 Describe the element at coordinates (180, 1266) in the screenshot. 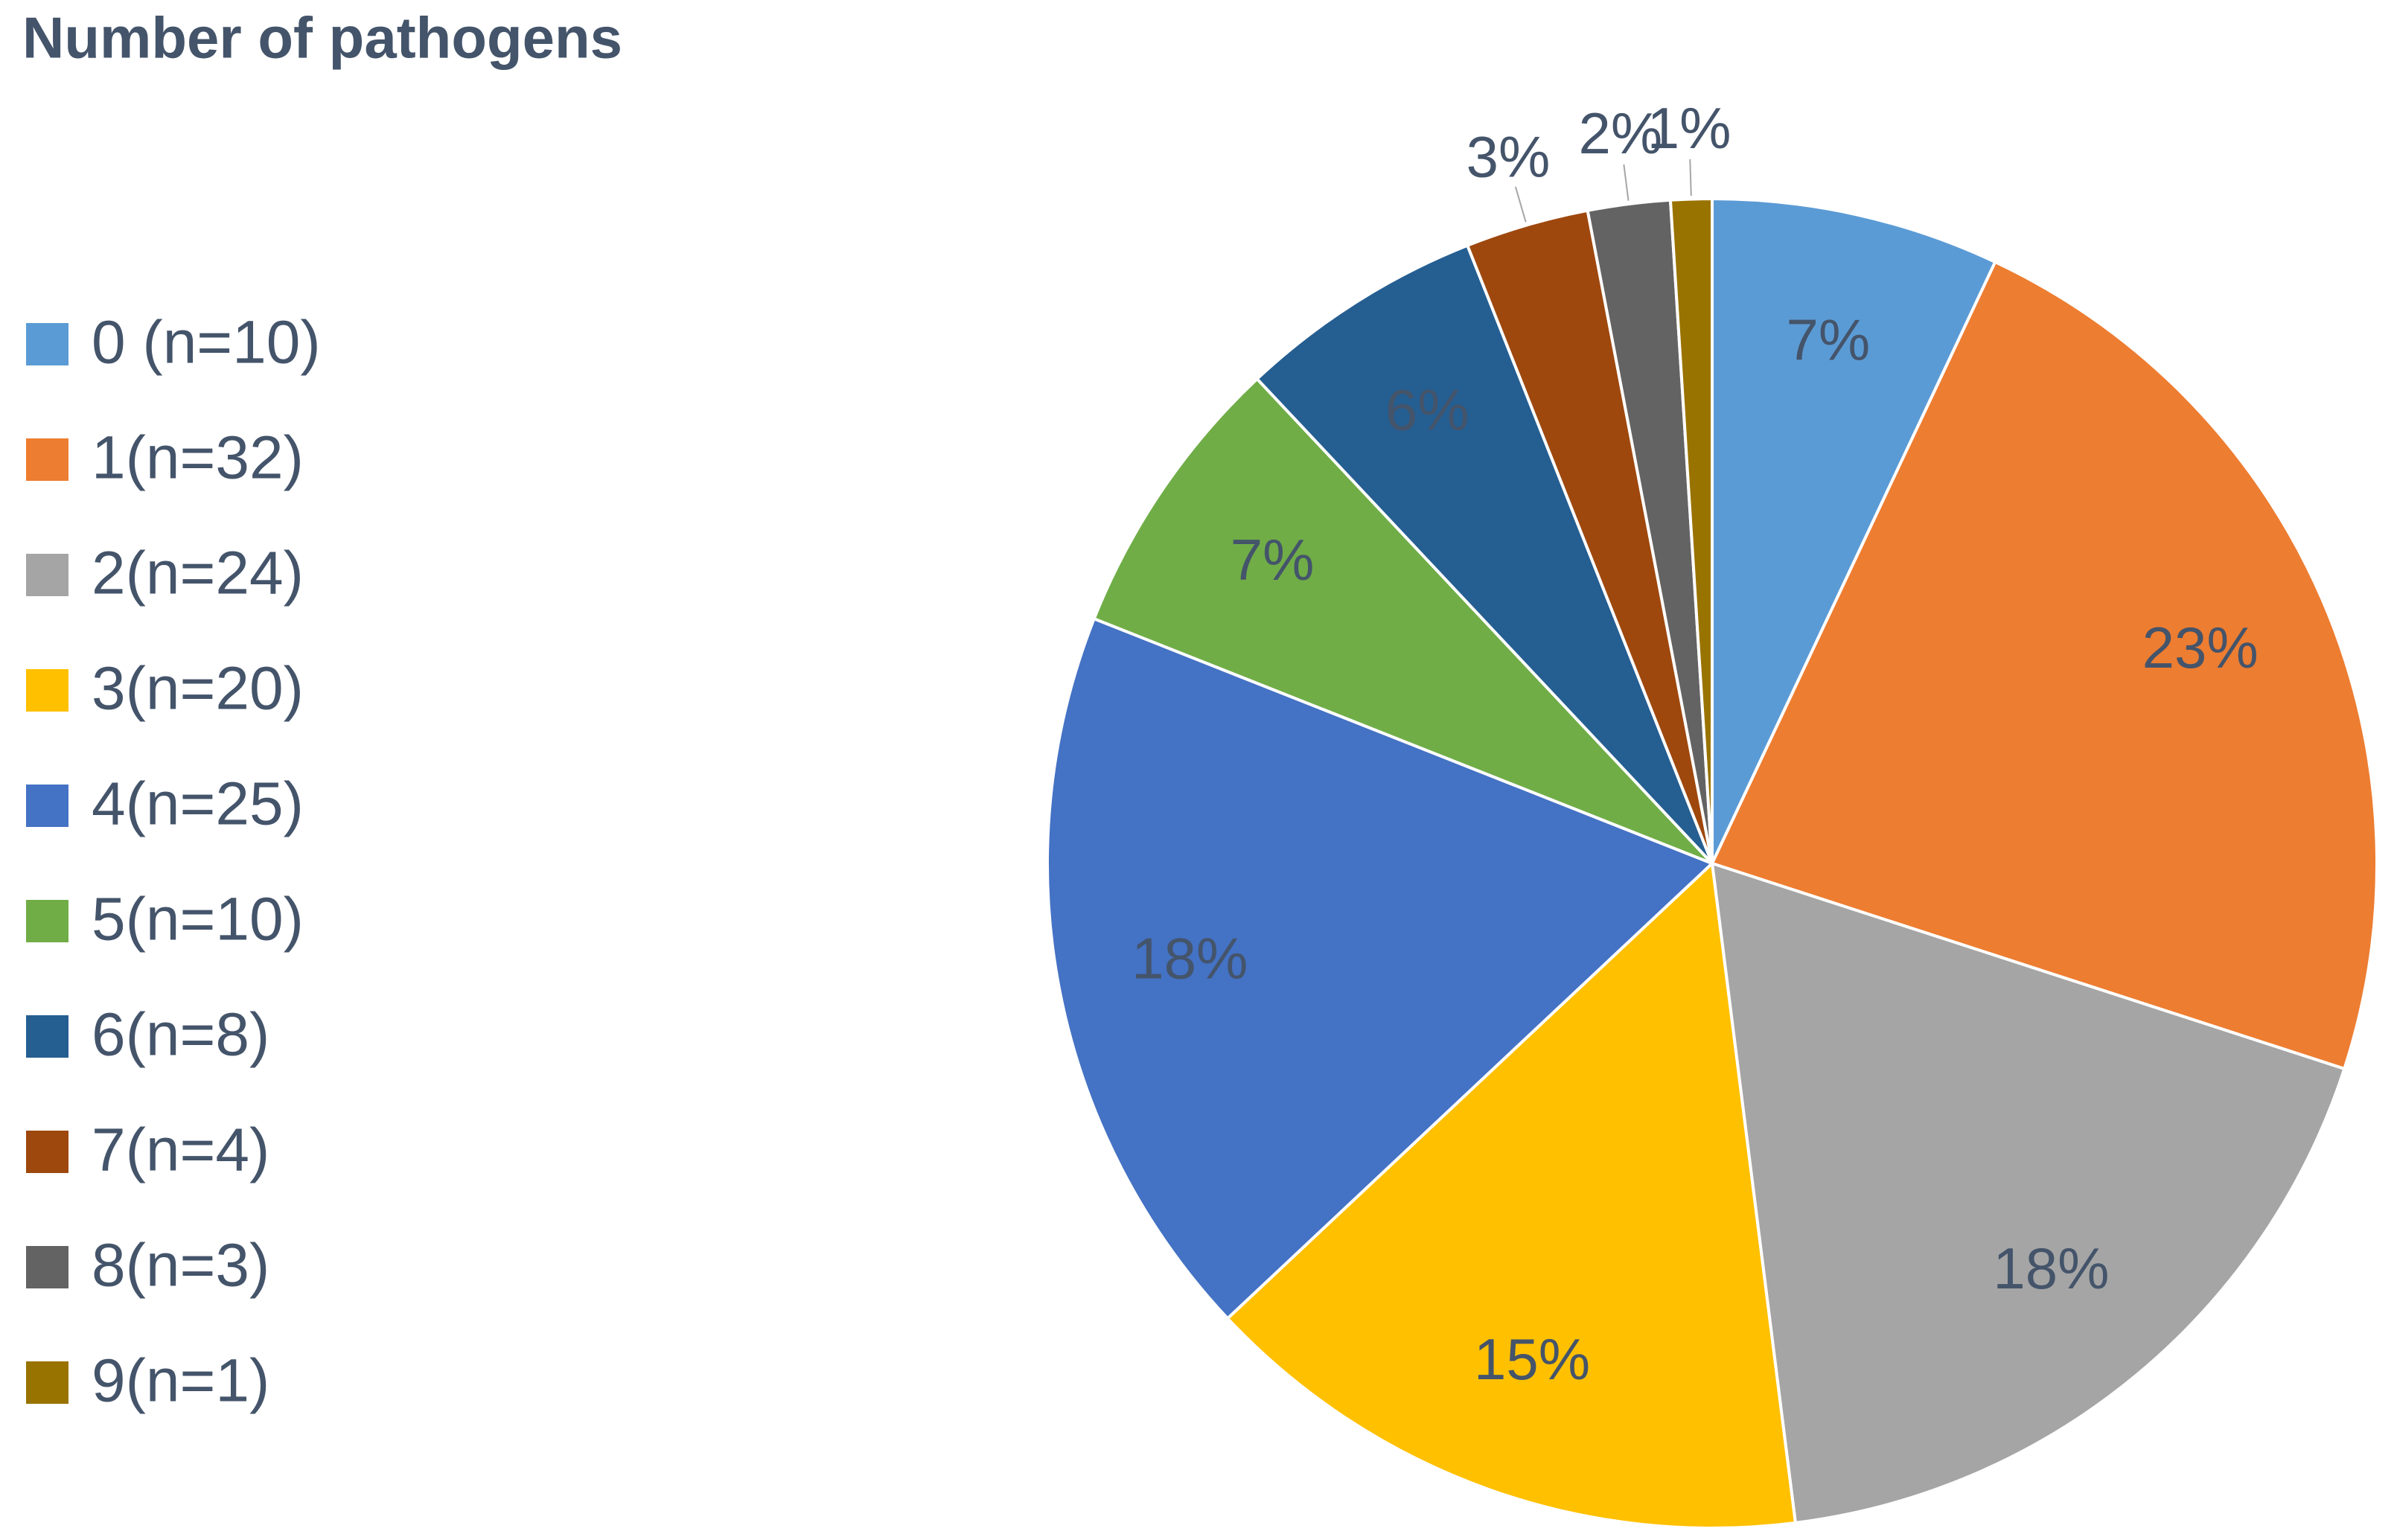

I see `legend-label: 8(n=3)` at that location.